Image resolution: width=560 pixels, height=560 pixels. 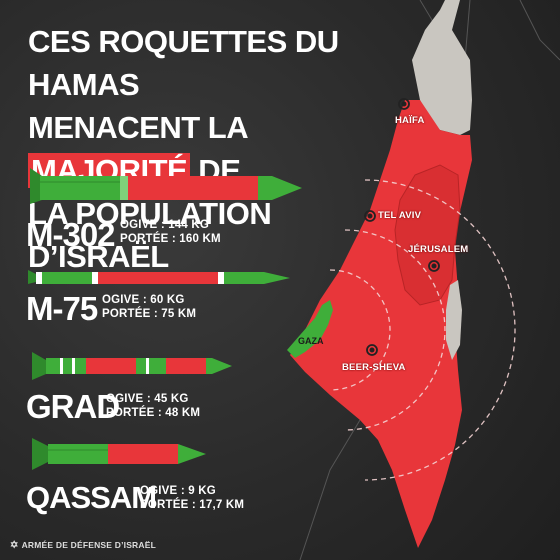 What do you see at coordinates (442, 67) in the screenshot?
I see `north-grey-area` at bounding box center [442, 67].